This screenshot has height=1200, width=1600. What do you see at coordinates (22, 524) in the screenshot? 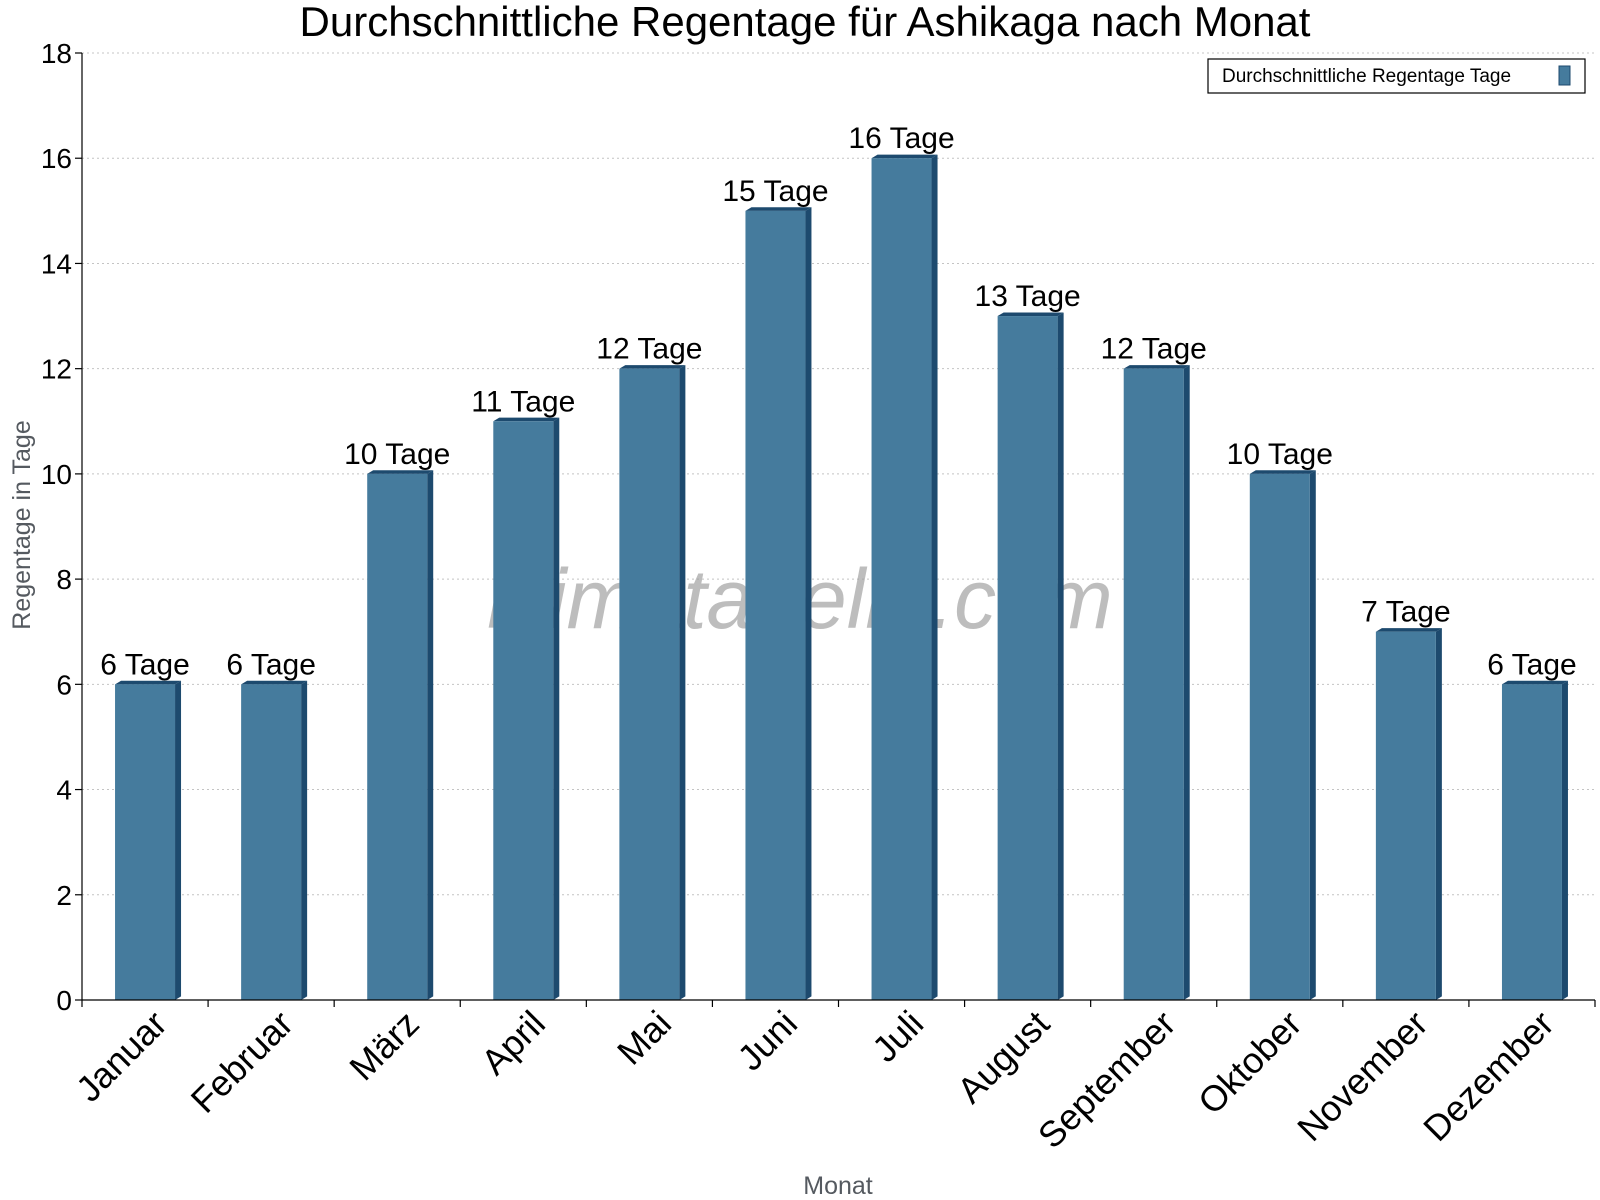
I see `y-axis-title: Regentage in Tage` at bounding box center [22, 524].